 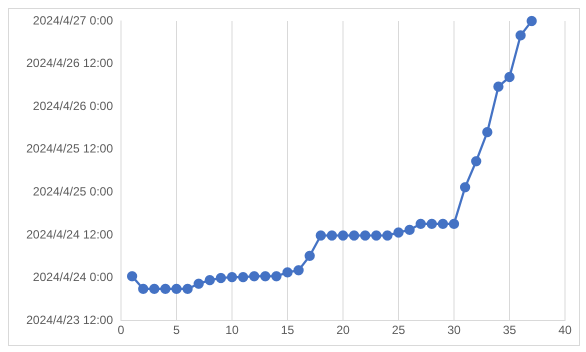 What do you see at coordinates (73, 105) in the screenshot?
I see `text: 2024/4/26 0:00` at bounding box center [73, 105].